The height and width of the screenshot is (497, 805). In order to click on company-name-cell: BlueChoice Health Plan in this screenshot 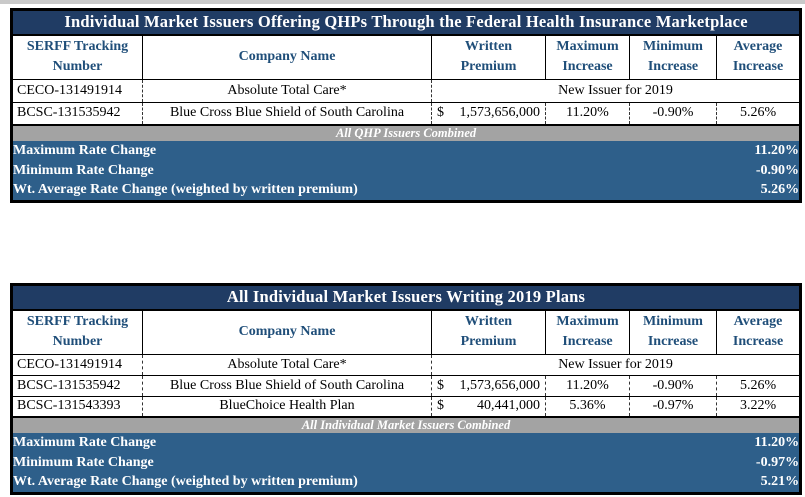, I will do `click(287, 406)`.